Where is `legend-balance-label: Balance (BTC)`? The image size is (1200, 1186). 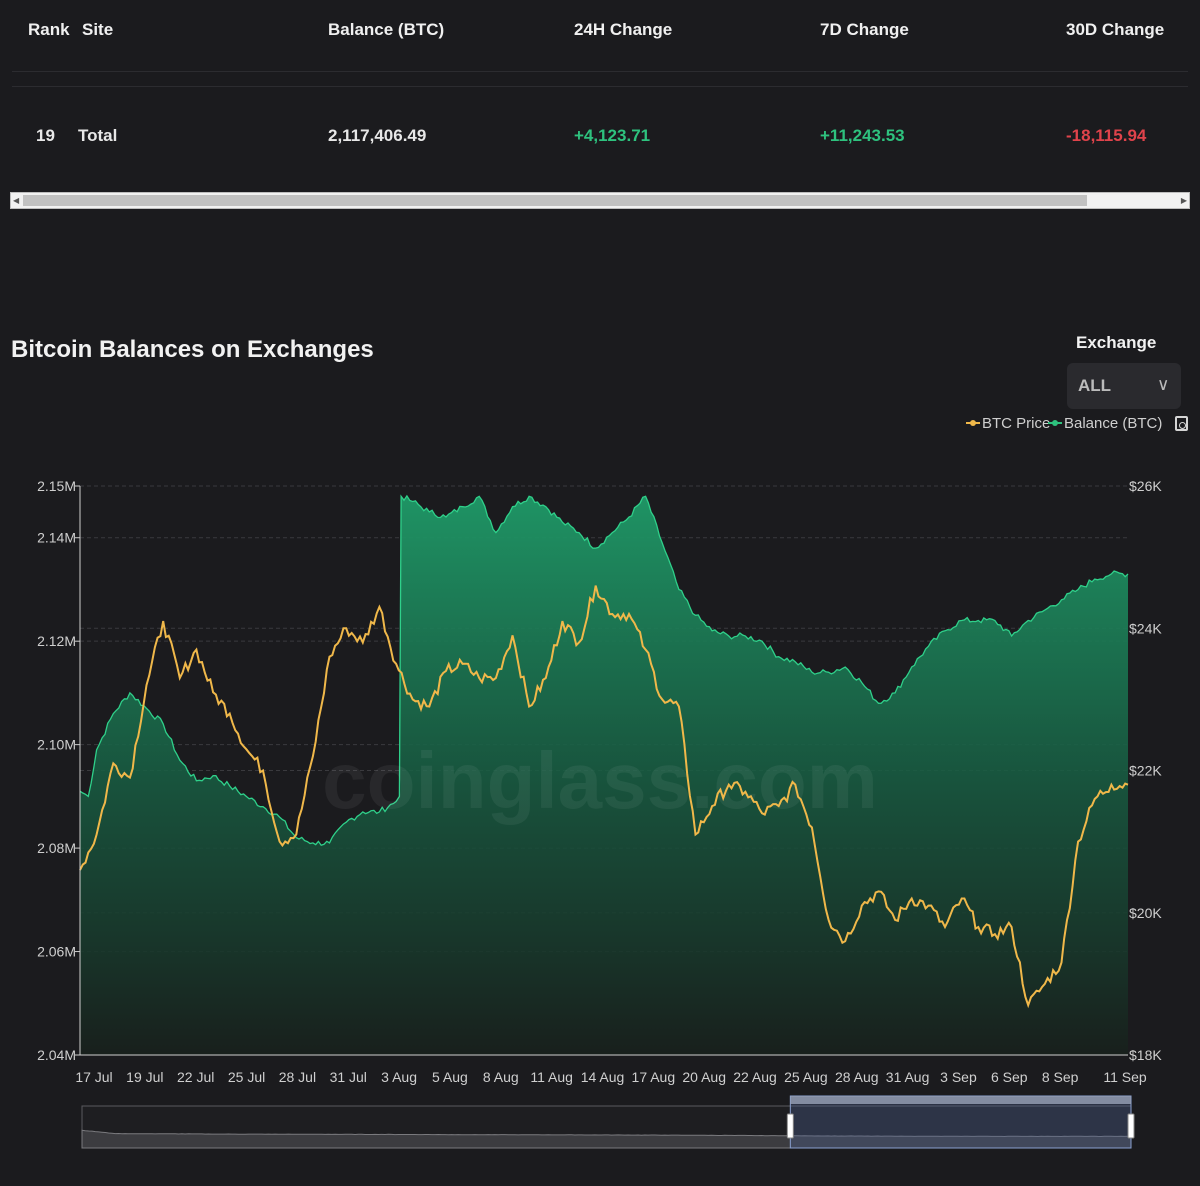 legend-balance-label: Balance (BTC) is located at coordinates (1113, 423).